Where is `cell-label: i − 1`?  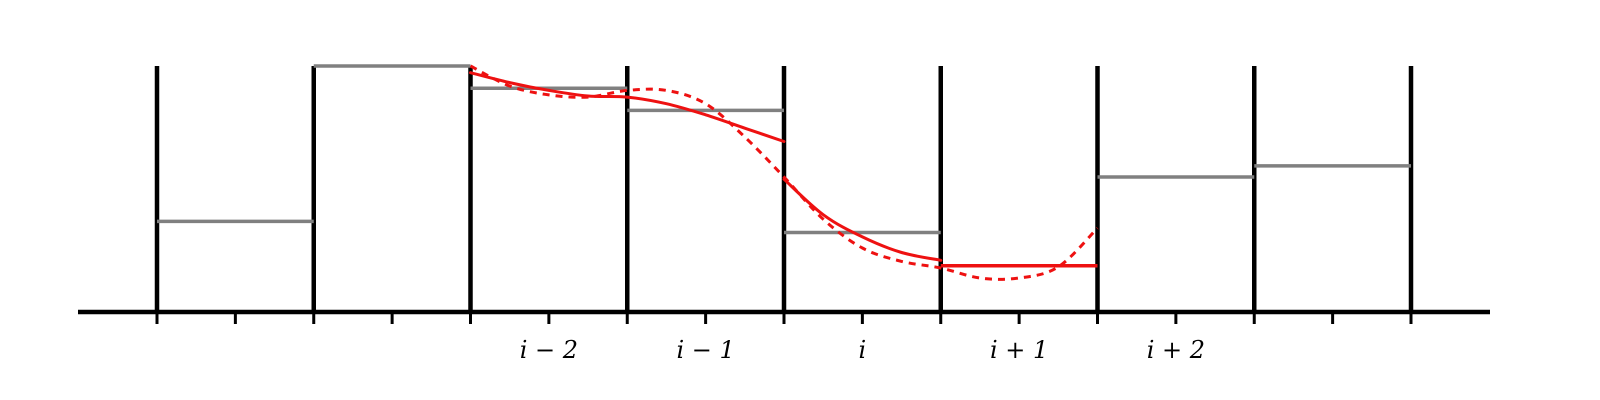
cell-label: i − 1 is located at coordinates (705, 350).